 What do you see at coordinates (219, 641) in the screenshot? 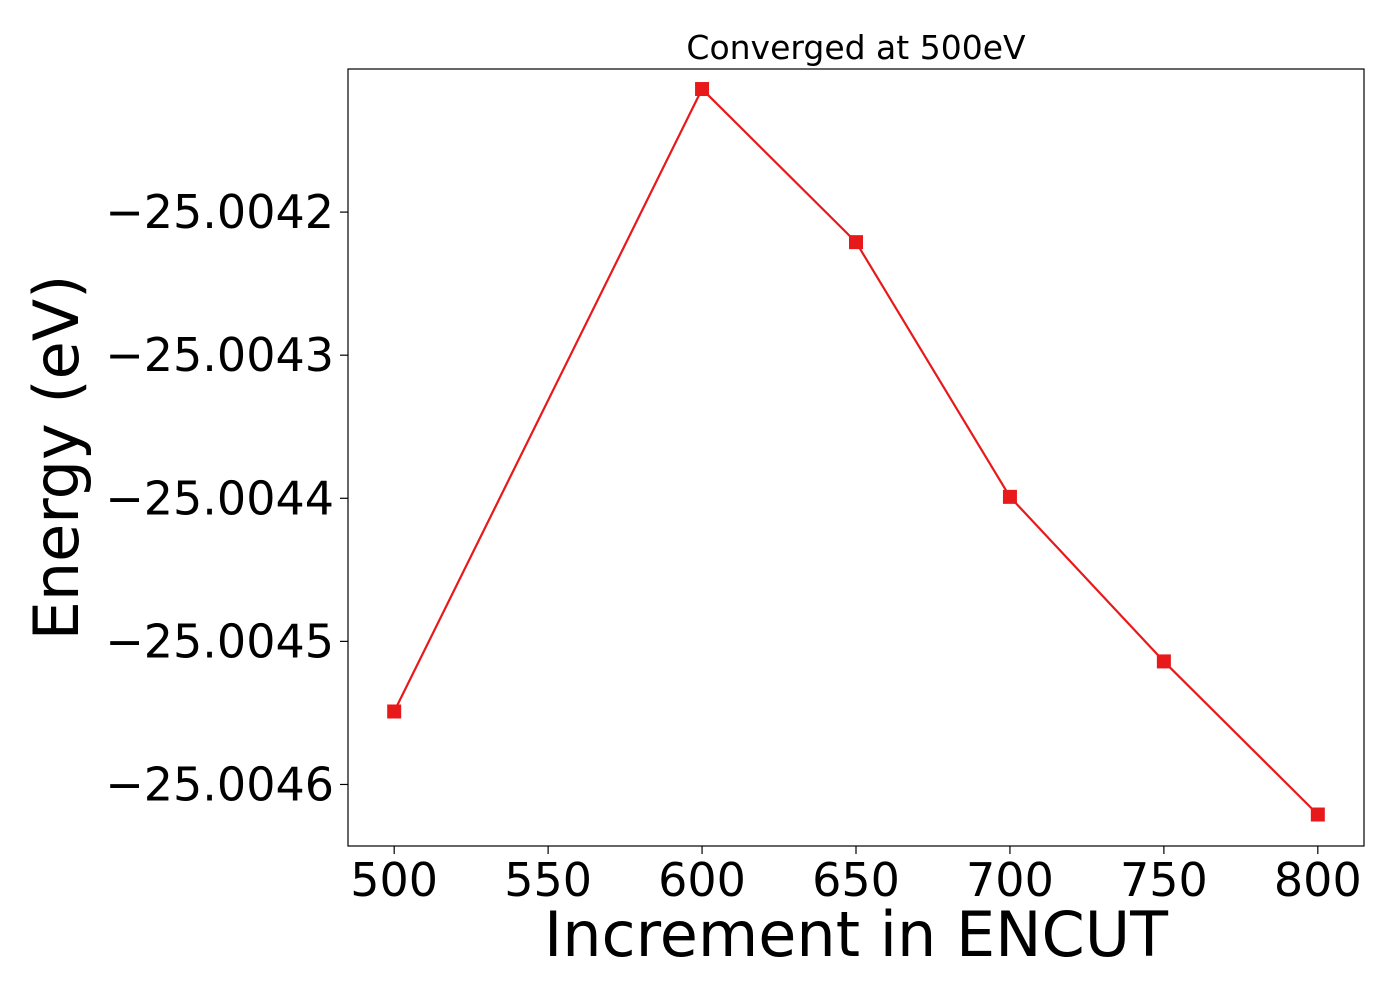
I see `y-tick-label: −25.0045` at bounding box center [219, 641].